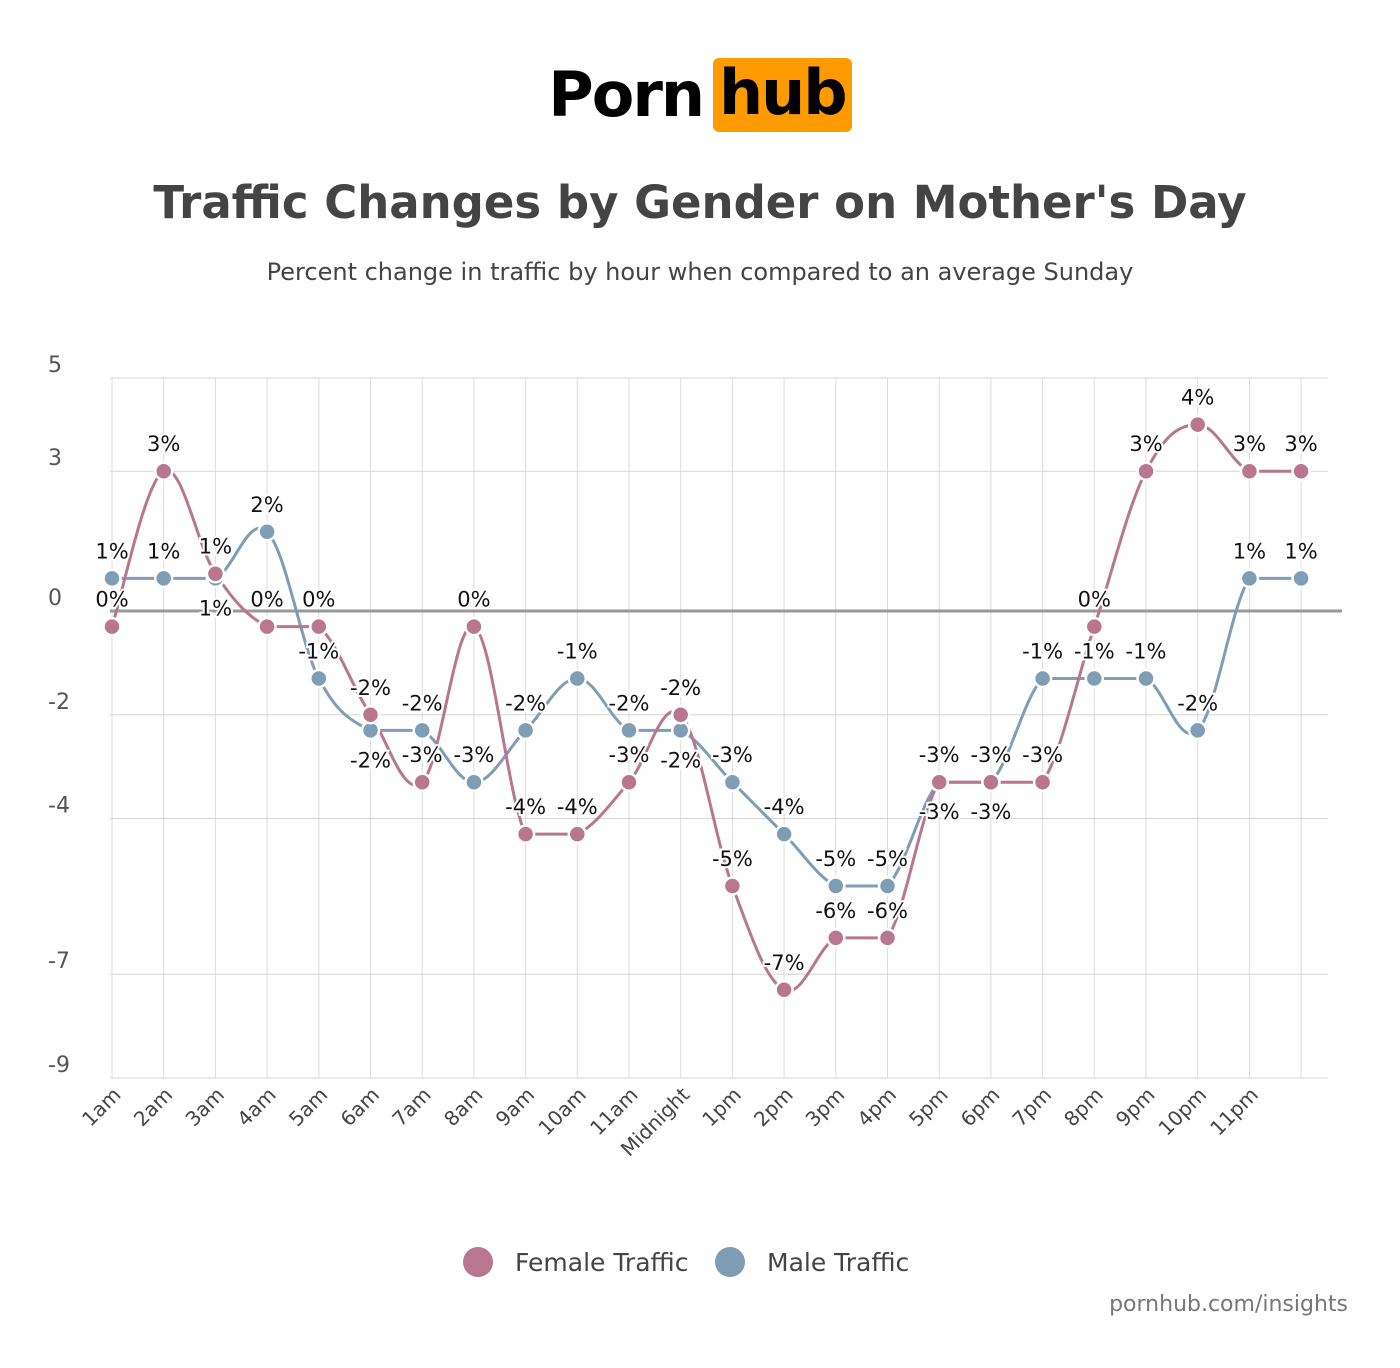 This screenshot has width=1400, height=1368. Describe the element at coordinates (835, 859) in the screenshot. I see `data-label-male: -5%` at that location.